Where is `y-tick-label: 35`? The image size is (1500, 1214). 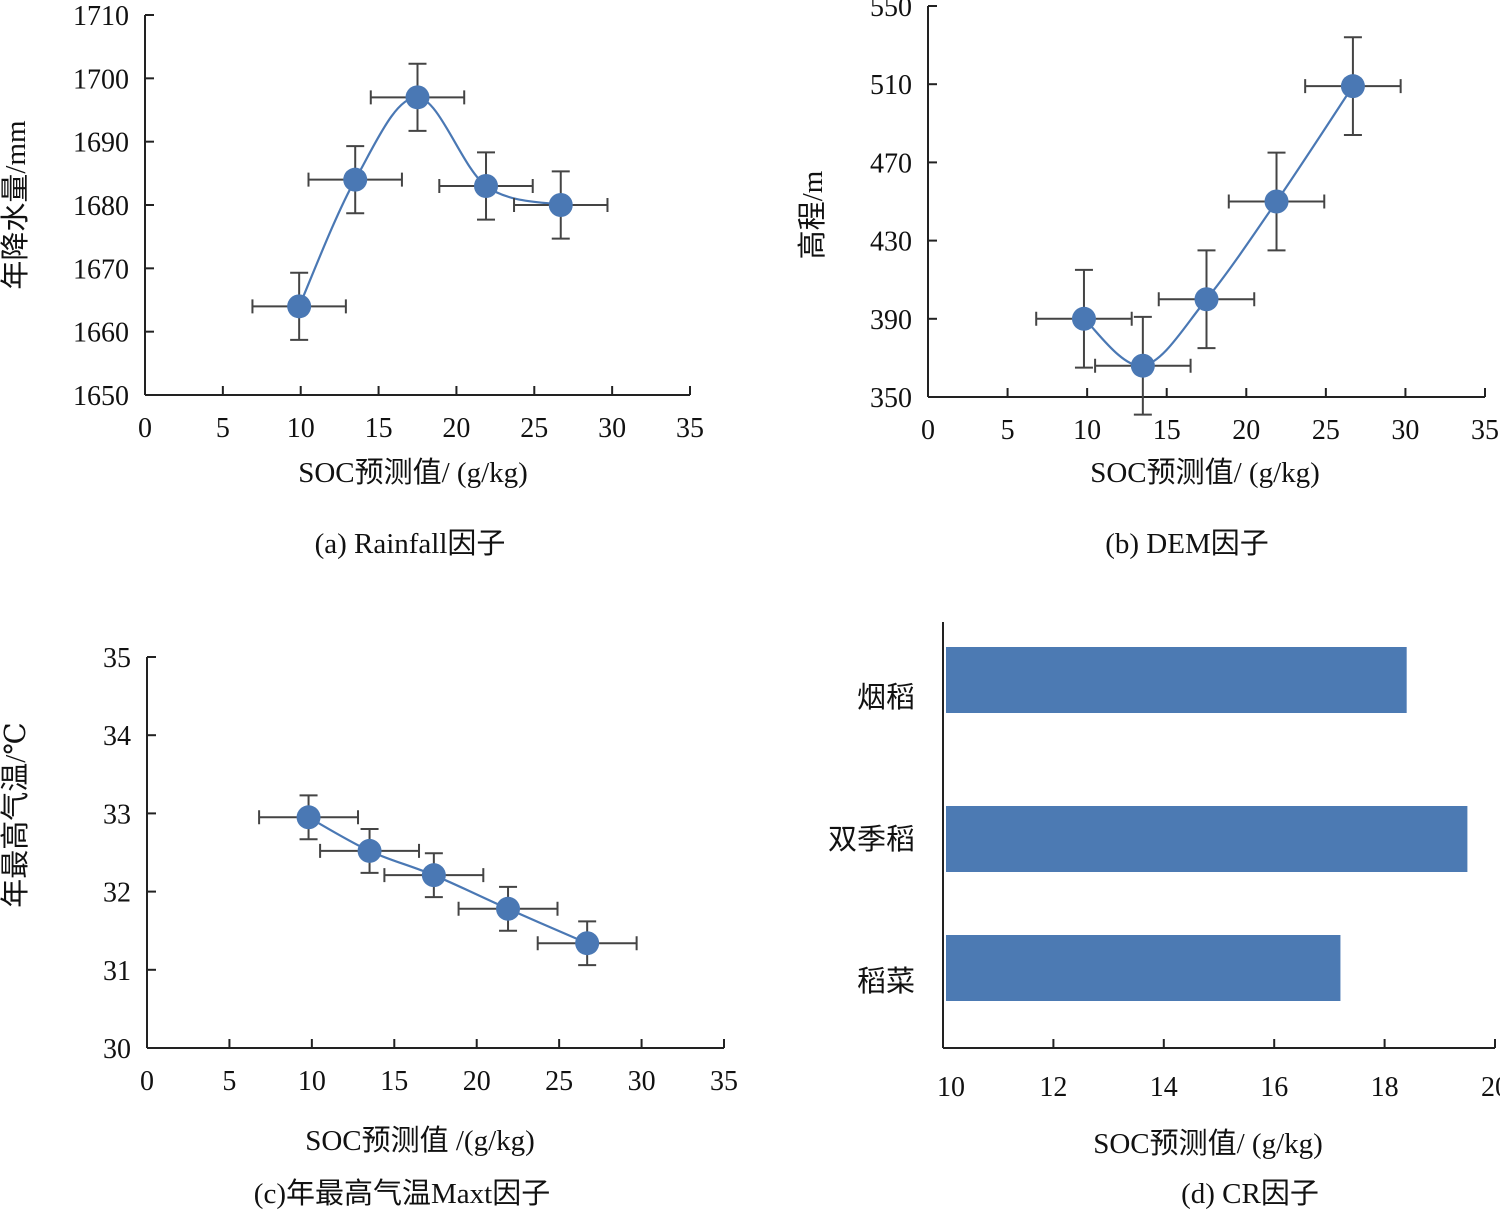 y-tick-label: 35 is located at coordinates (117, 658).